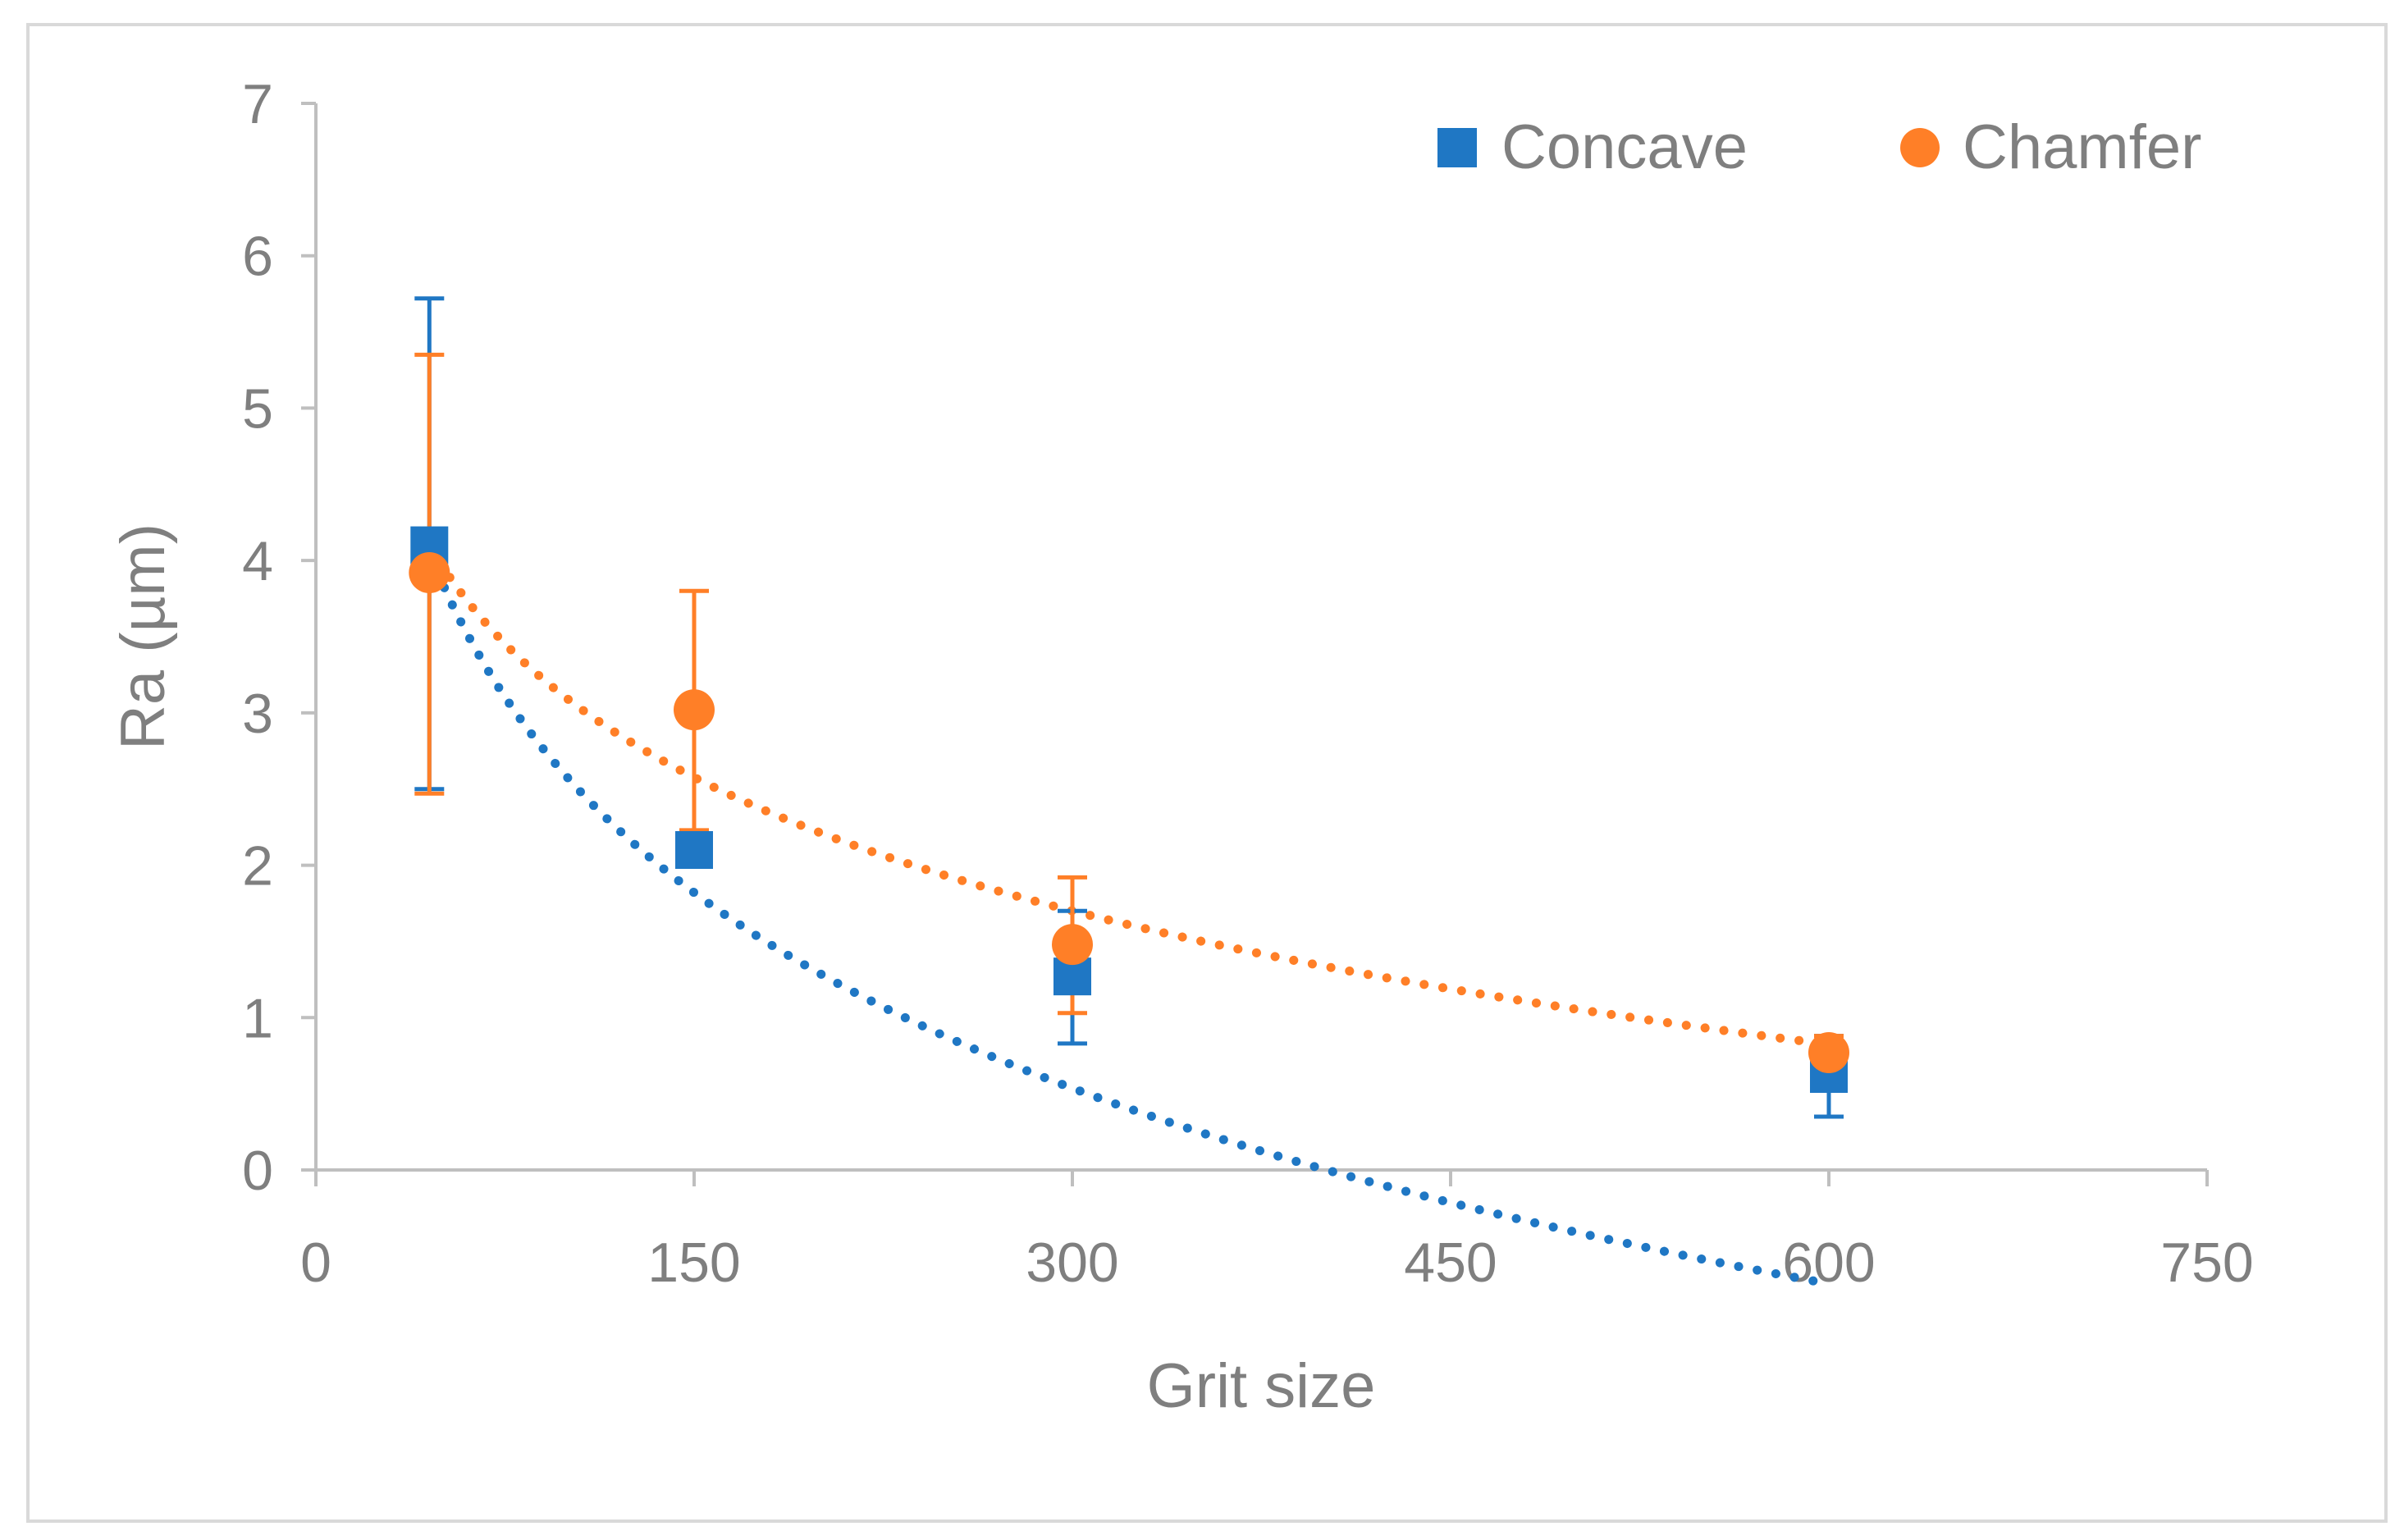  I want to click on x-tick-label: 300, so click(1072, 1263).